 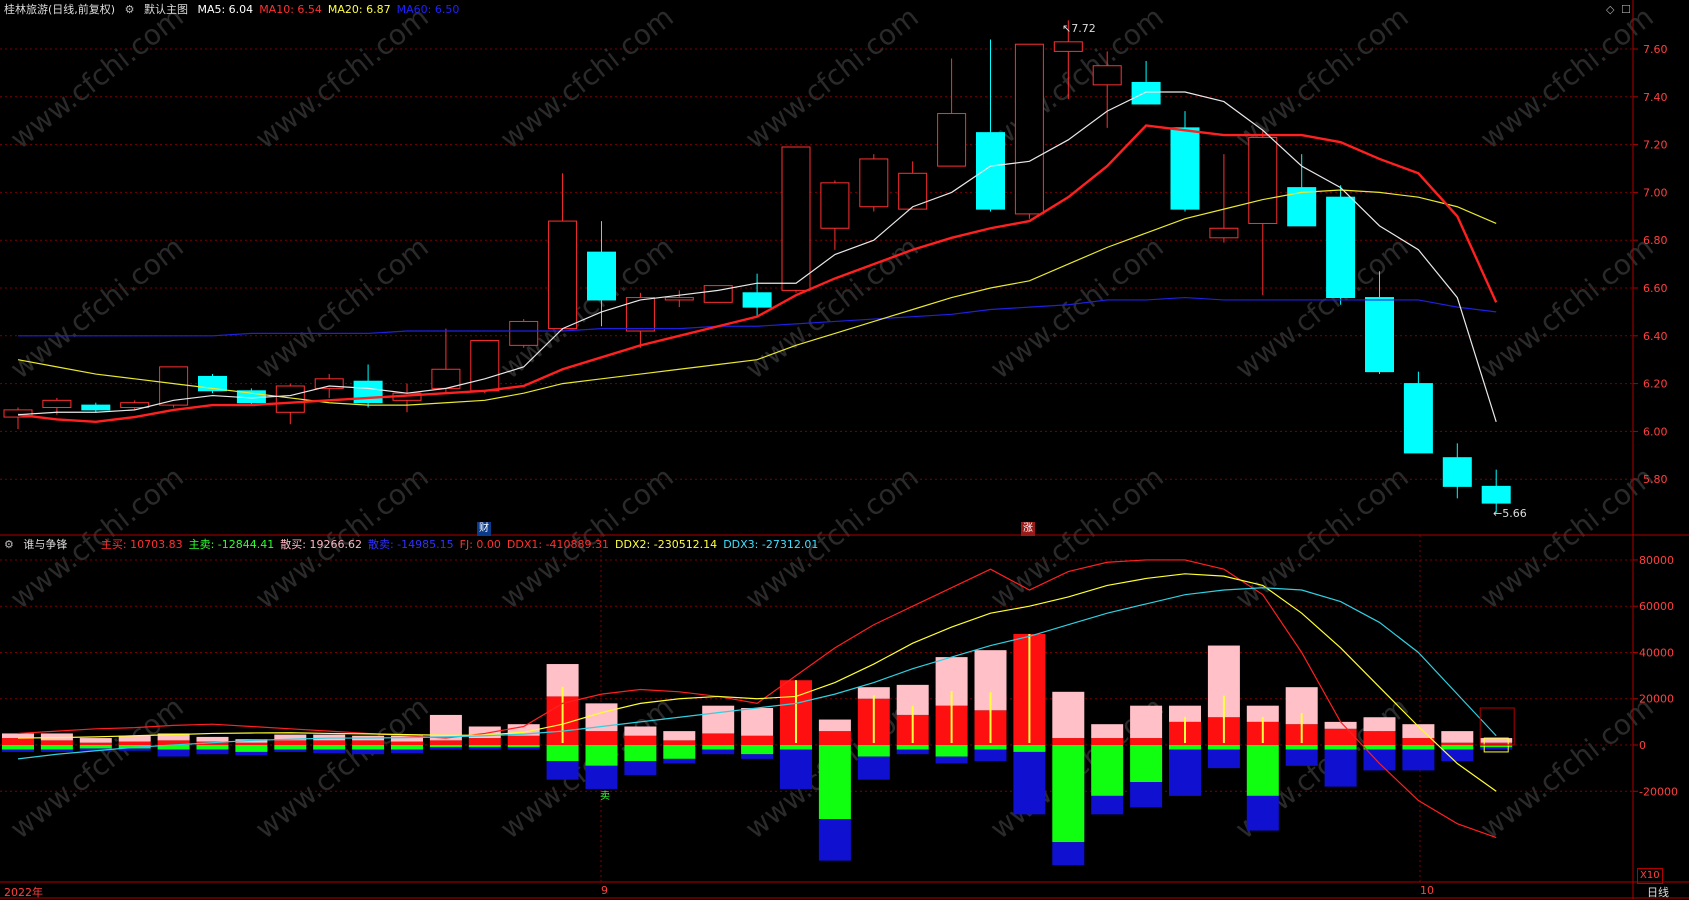 I want to click on current-signal-box, so click(x=1497, y=726).